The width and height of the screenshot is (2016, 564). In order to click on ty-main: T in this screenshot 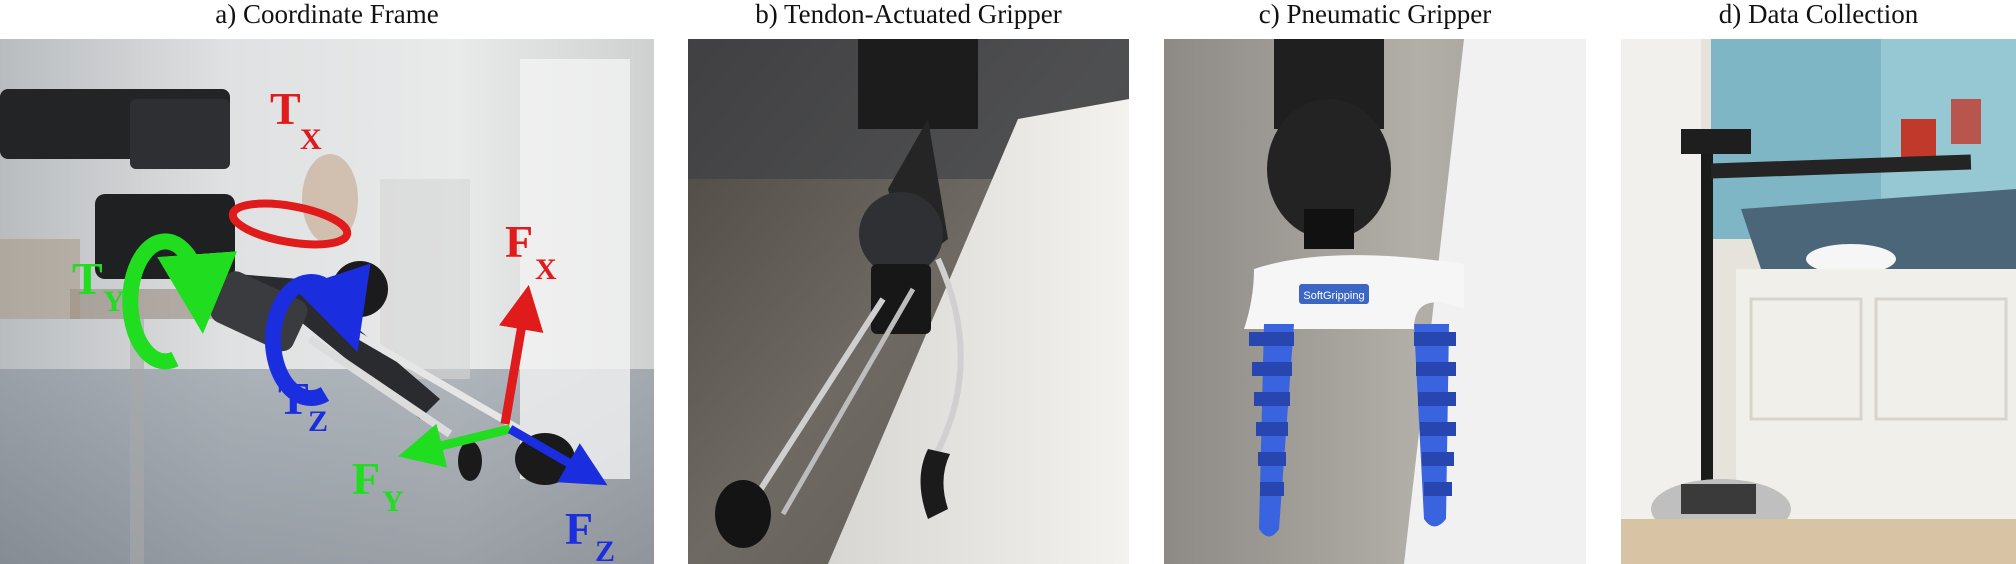, I will do `click(87, 278)`.